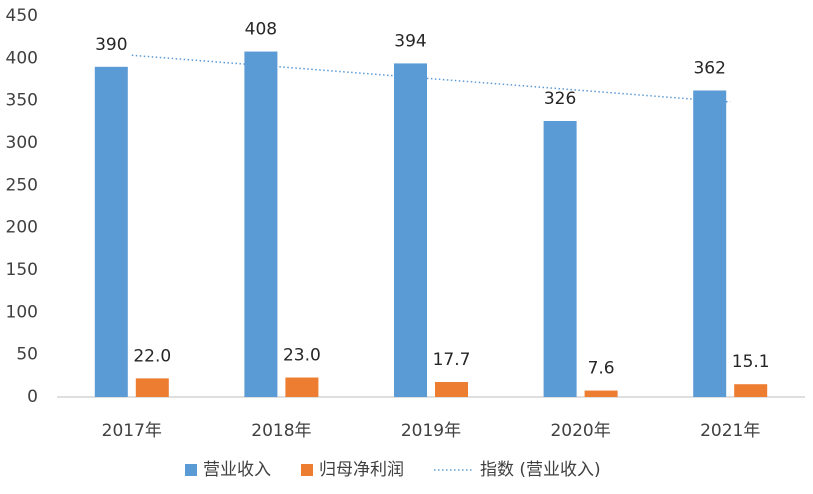 The width and height of the screenshot is (813, 494). What do you see at coordinates (261, 30) in the screenshot?
I see `value-label: 408` at bounding box center [261, 30].